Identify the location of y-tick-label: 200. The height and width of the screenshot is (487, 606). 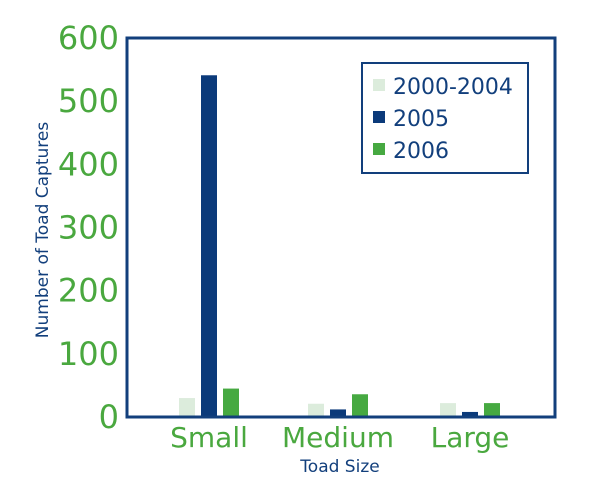
(88, 291).